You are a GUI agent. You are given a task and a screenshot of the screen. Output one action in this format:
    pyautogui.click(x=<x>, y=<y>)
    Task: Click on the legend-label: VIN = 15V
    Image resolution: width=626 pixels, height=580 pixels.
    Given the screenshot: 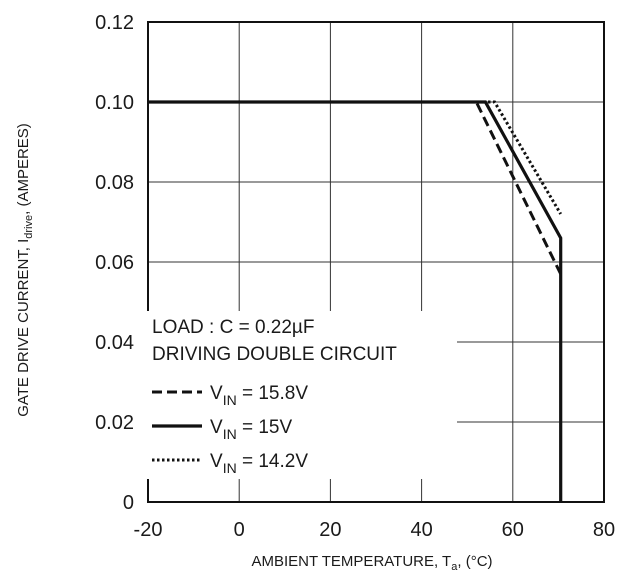 What is the action you would take?
    pyautogui.click(x=251, y=429)
    